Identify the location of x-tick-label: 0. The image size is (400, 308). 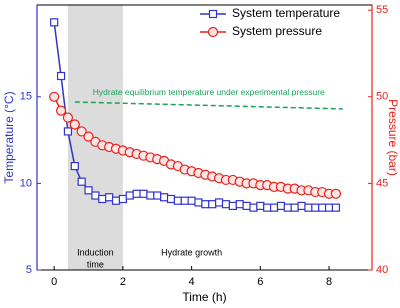
(54, 282).